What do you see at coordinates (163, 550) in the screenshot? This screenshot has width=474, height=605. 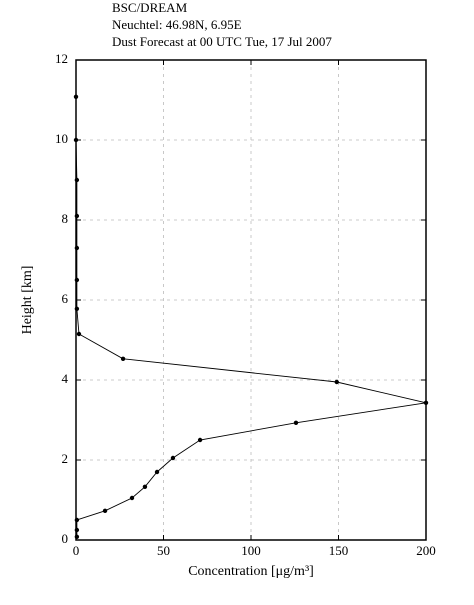 I see `x-tick-label: 50` at bounding box center [163, 550].